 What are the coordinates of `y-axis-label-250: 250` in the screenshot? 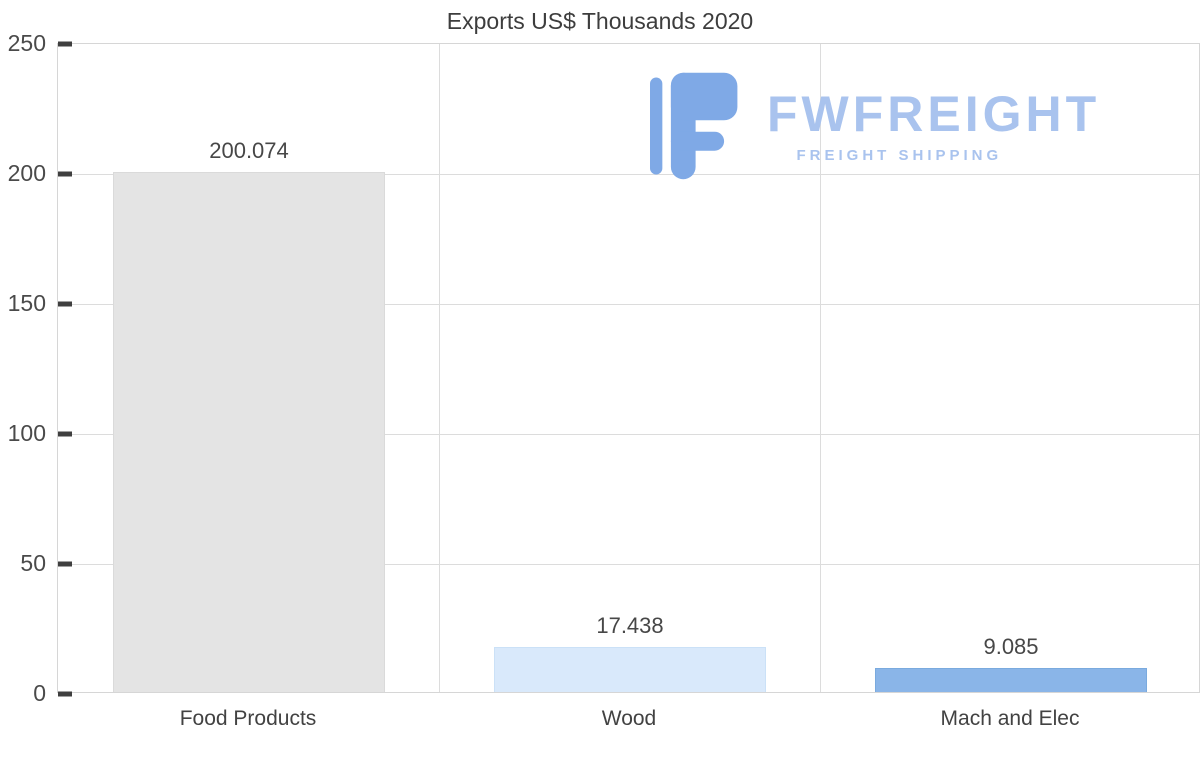 It's located at (26, 43).